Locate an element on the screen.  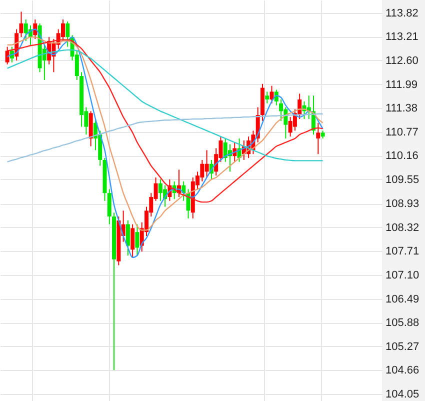
y-tick-label: 105.88 is located at coordinates (403, 323).